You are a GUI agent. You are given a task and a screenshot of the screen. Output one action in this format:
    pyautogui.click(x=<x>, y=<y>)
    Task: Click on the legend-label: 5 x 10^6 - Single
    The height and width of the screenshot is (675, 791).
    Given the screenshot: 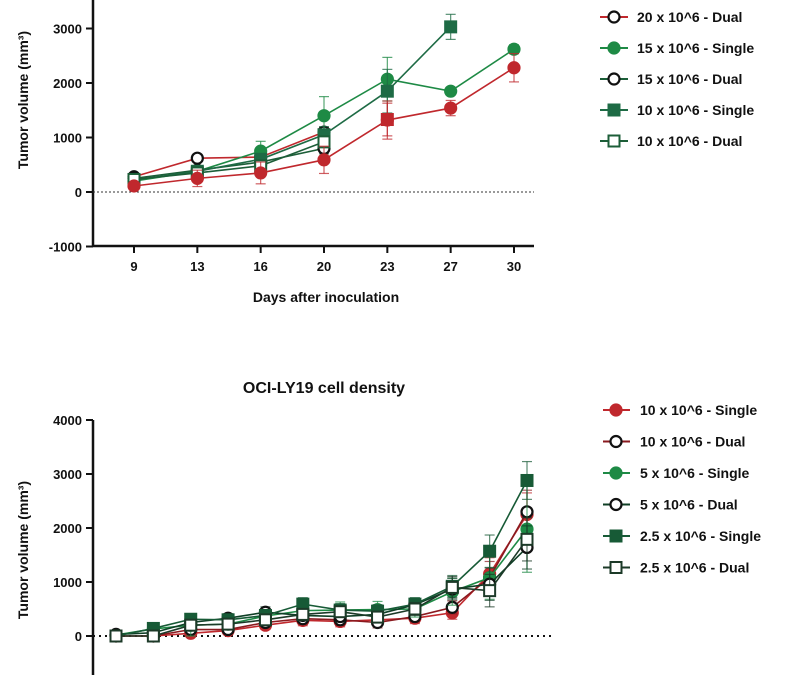 What is the action you would take?
    pyautogui.click(x=695, y=473)
    